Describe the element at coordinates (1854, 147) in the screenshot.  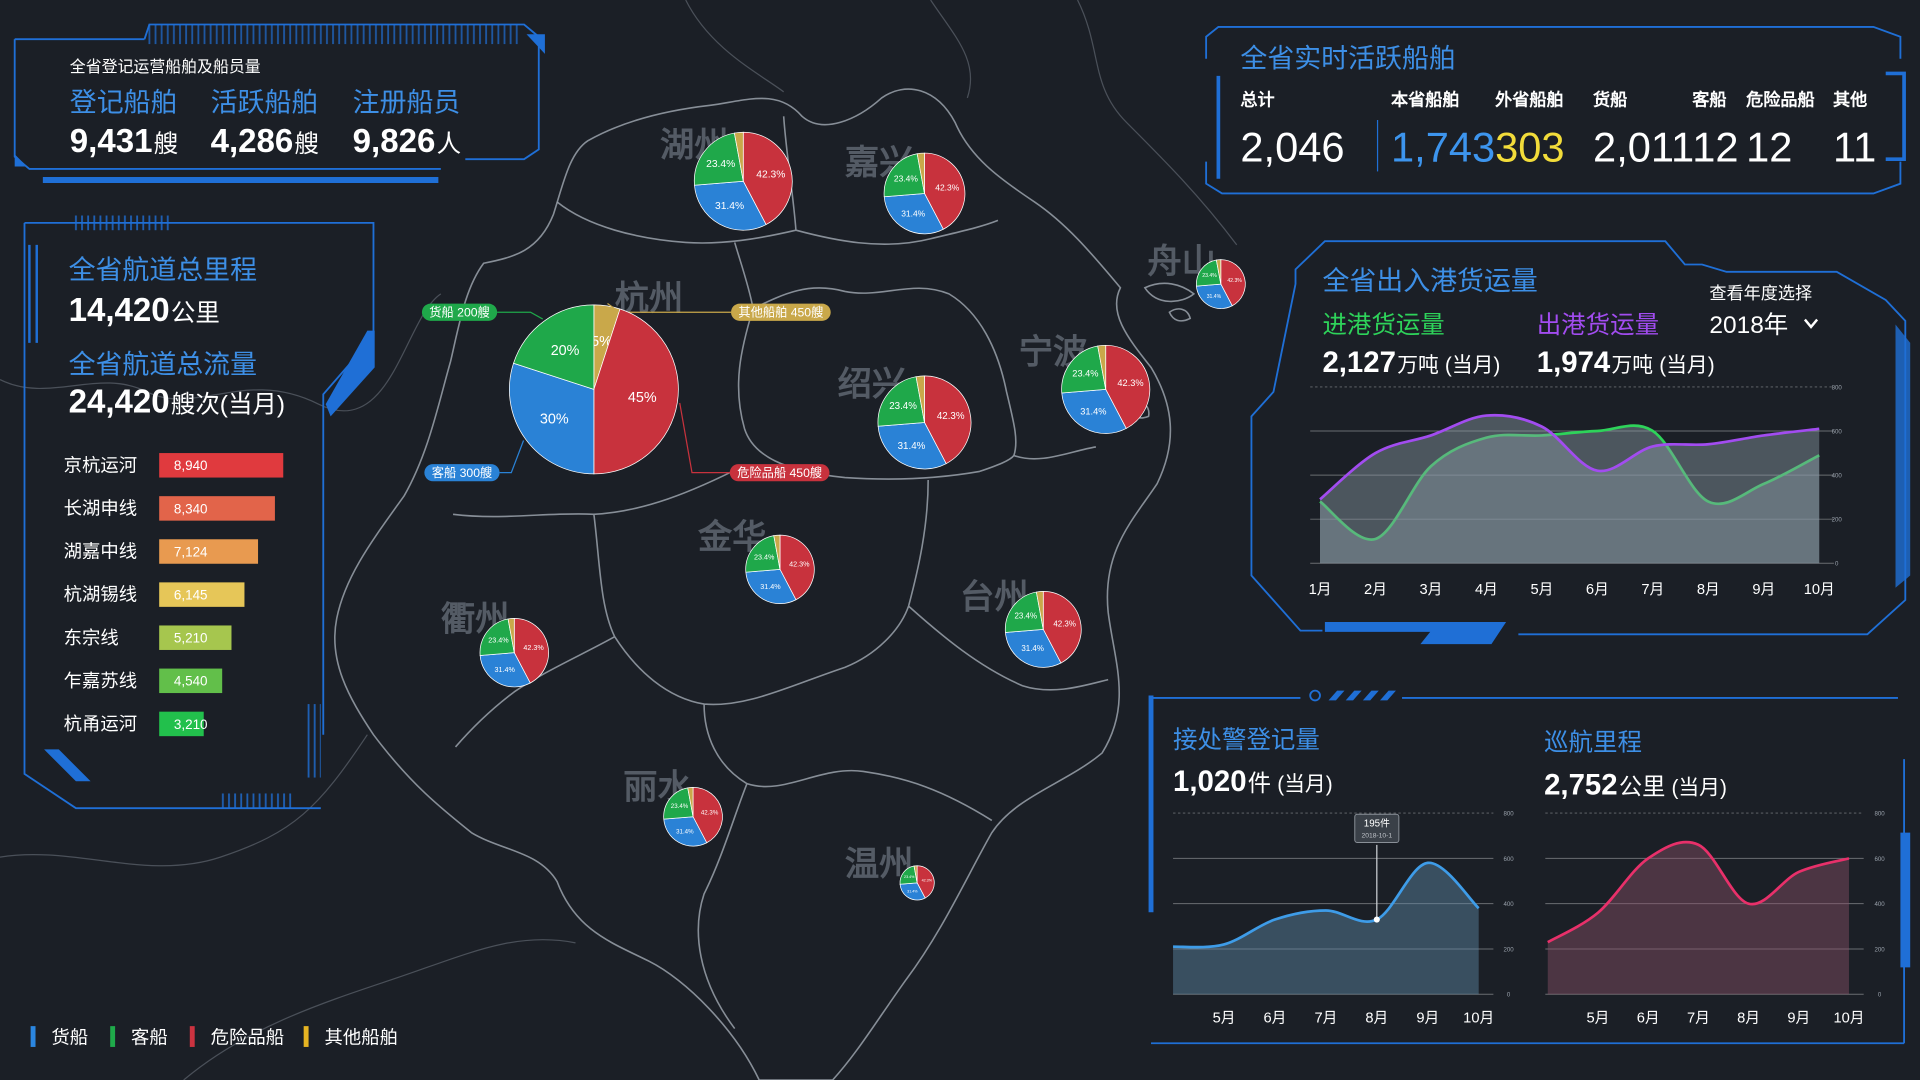
I see `stat-value: 11` at that location.